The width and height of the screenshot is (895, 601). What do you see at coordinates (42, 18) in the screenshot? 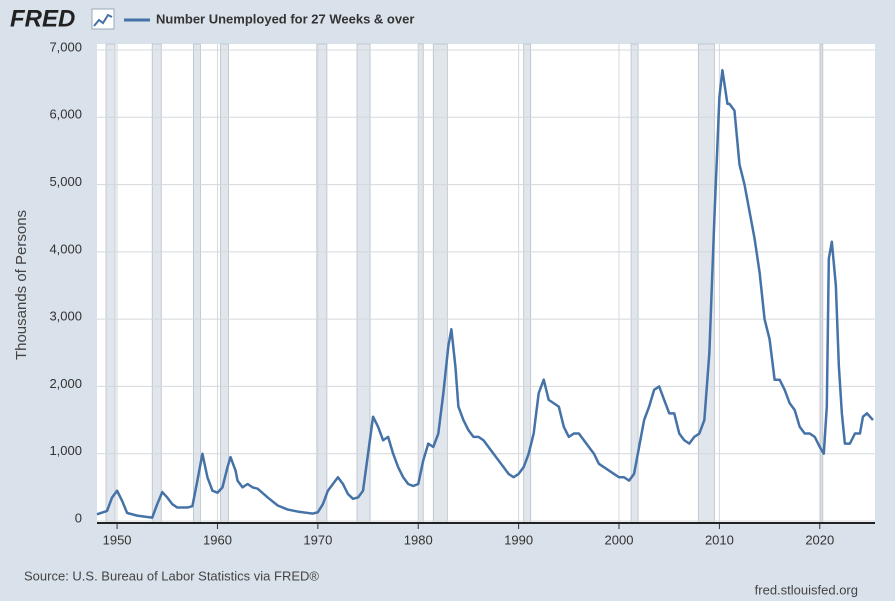
I see `logo: FRED` at bounding box center [42, 18].